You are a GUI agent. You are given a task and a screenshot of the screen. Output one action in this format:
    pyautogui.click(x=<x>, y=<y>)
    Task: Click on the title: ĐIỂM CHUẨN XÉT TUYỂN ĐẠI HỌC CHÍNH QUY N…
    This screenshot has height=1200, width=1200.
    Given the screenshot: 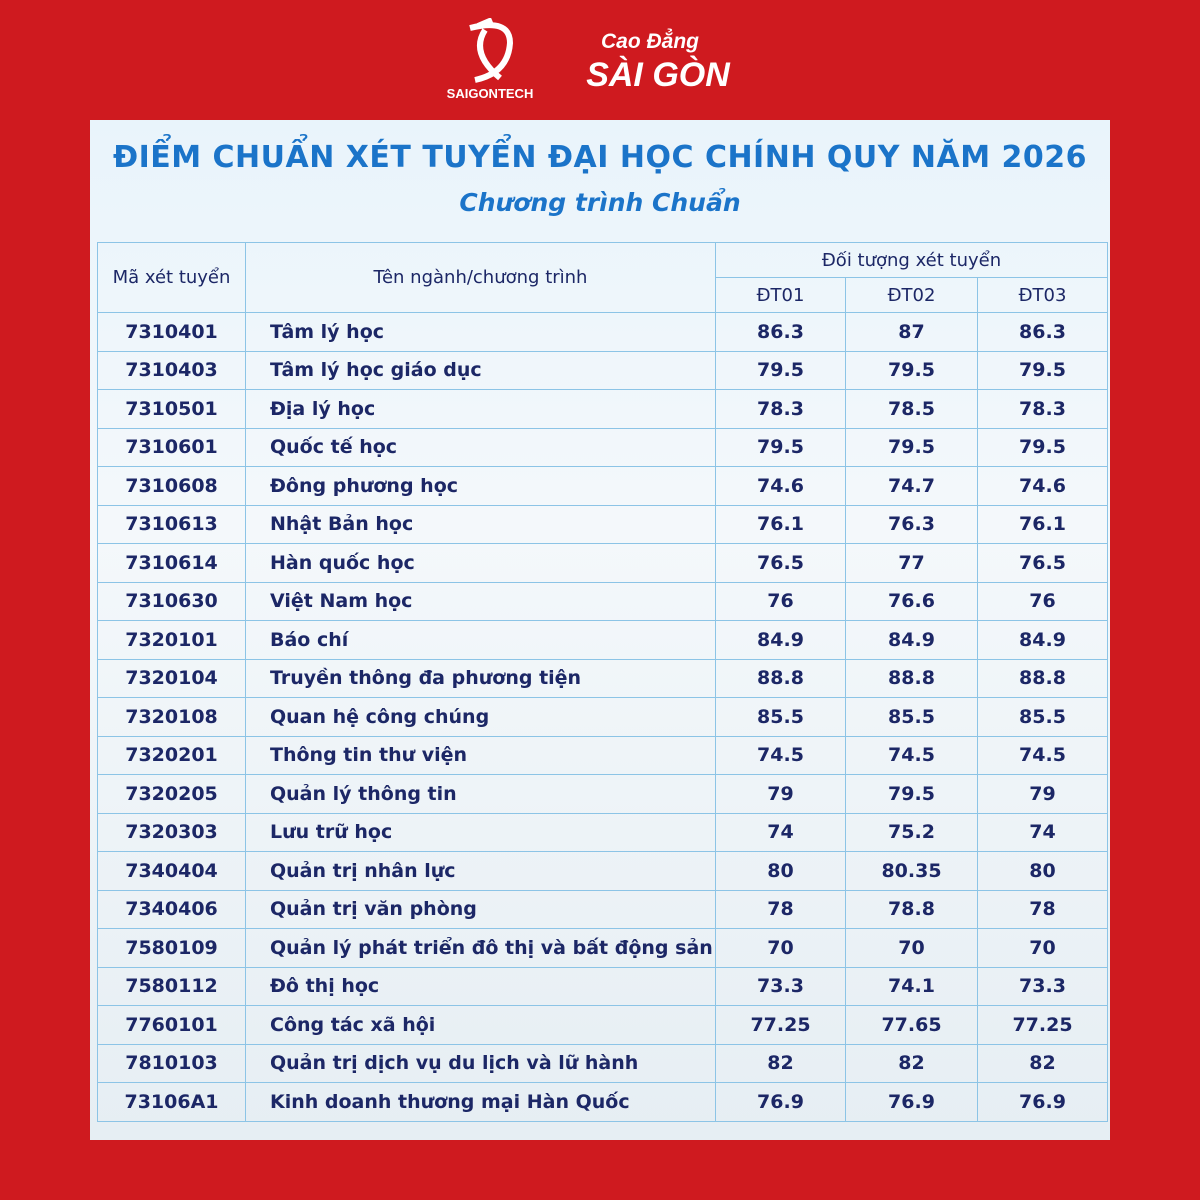 What is the action you would take?
    pyautogui.click(x=600, y=157)
    